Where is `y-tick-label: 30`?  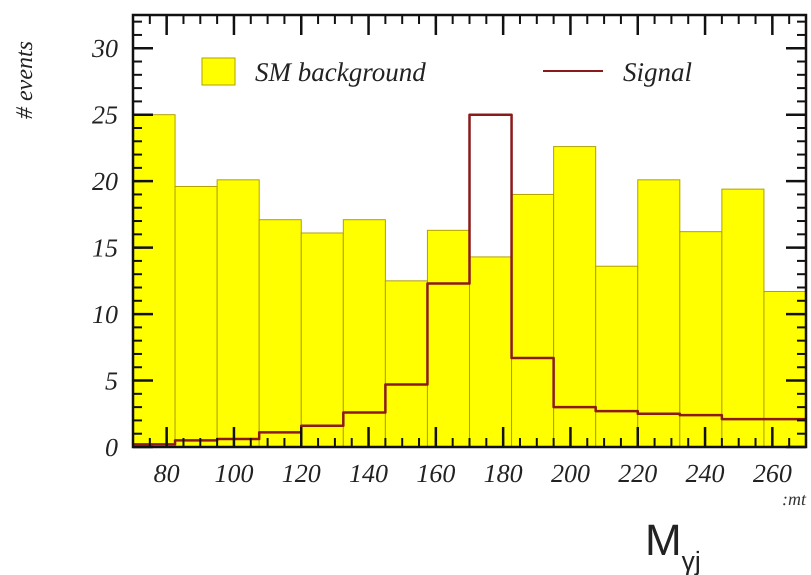 y-tick-label: 30 is located at coordinates (104, 49).